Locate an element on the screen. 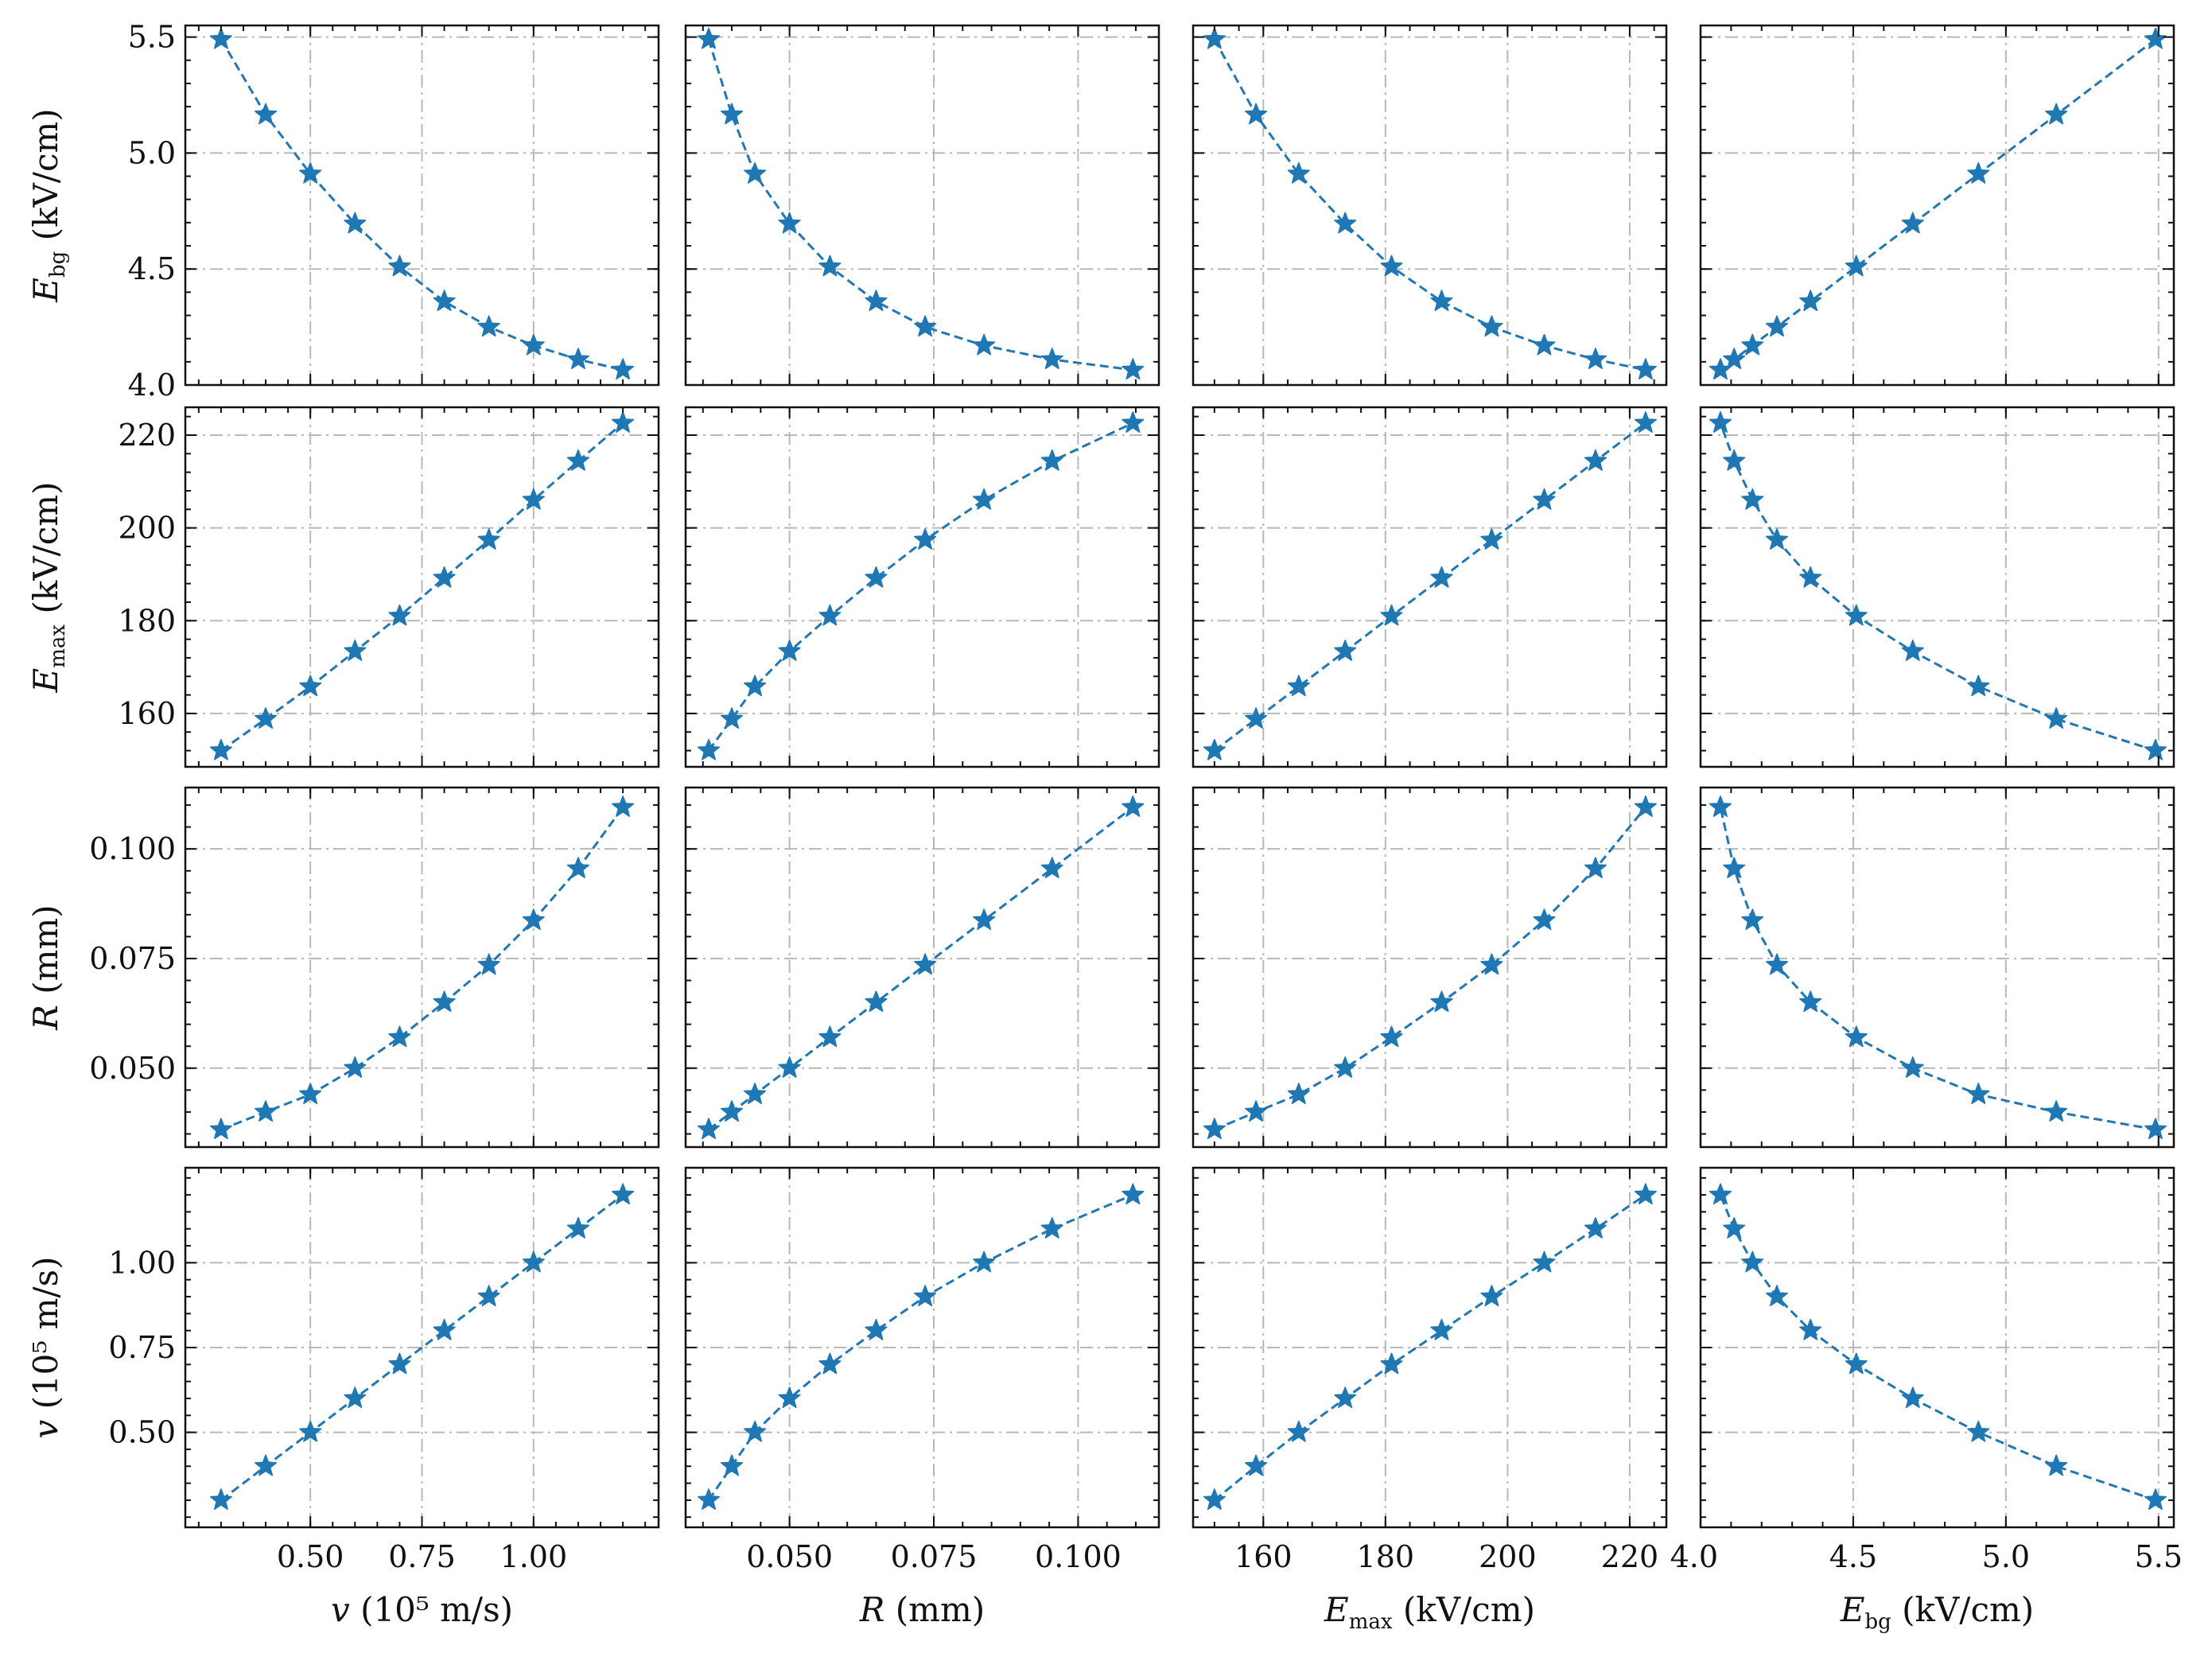 Image resolution: width=2212 pixels, height=1653 pixels. y-tick-label: 0.100 is located at coordinates (132, 848).